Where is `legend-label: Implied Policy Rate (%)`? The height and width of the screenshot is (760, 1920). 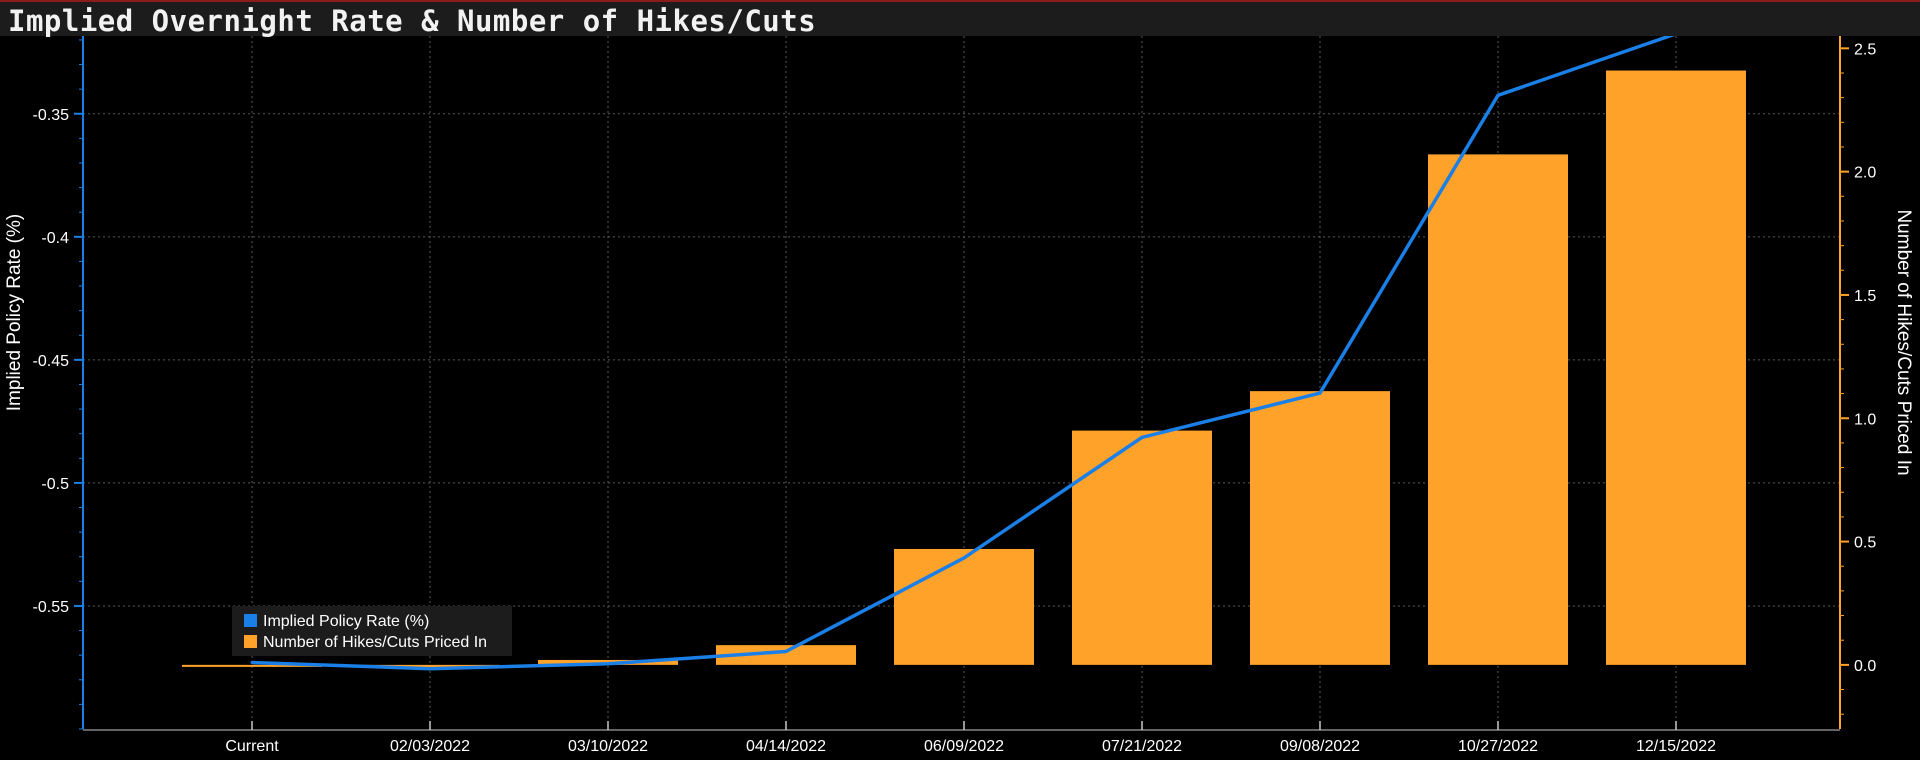 legend-label: Implied Policy Rate (%) is located at coordinates (346, 621).